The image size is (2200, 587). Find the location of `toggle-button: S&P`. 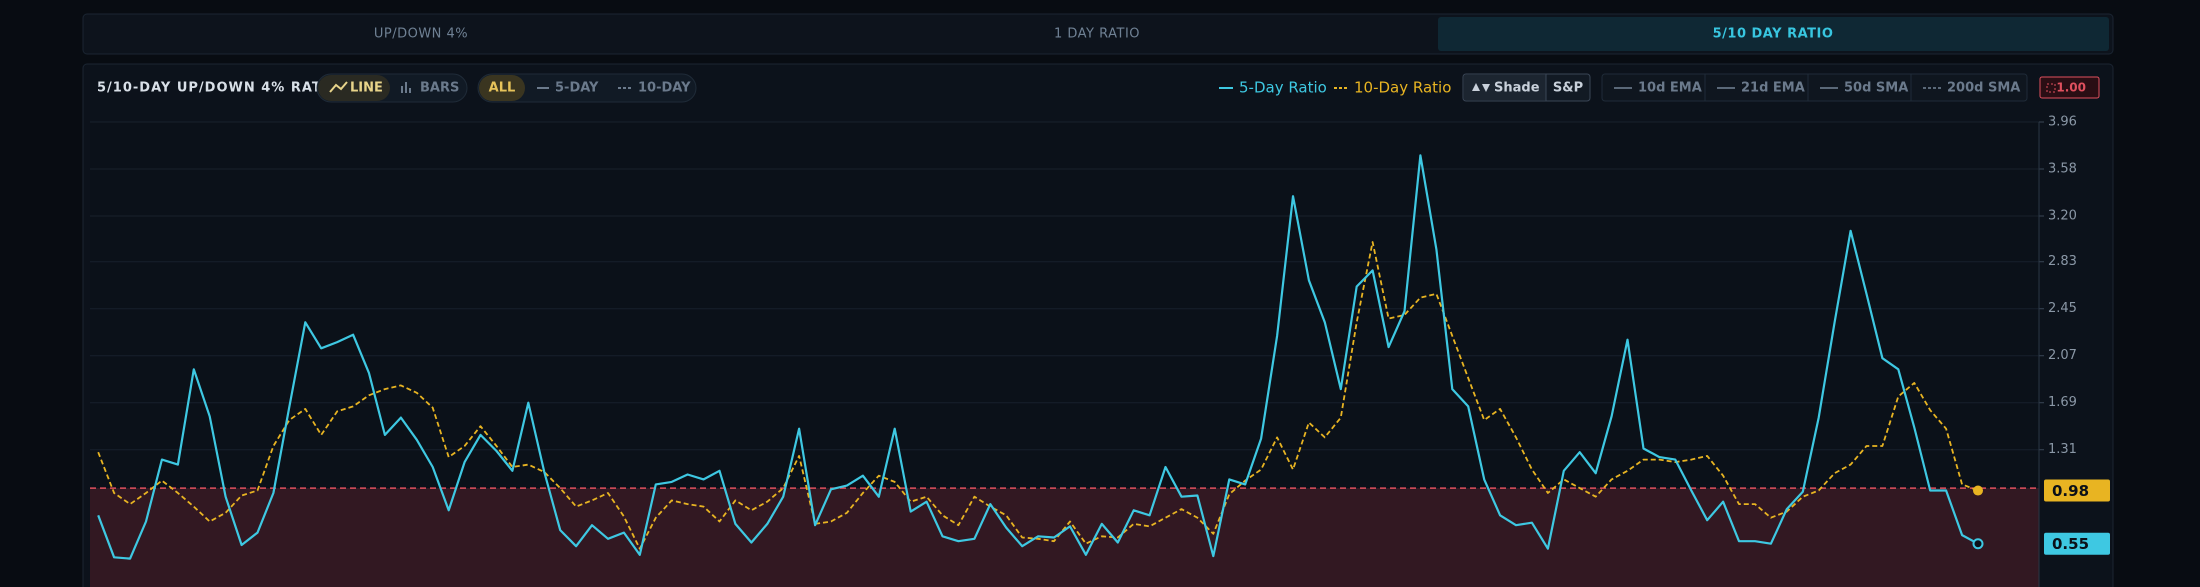

toggle-button: S&P is located at coordinates (1568, 88).